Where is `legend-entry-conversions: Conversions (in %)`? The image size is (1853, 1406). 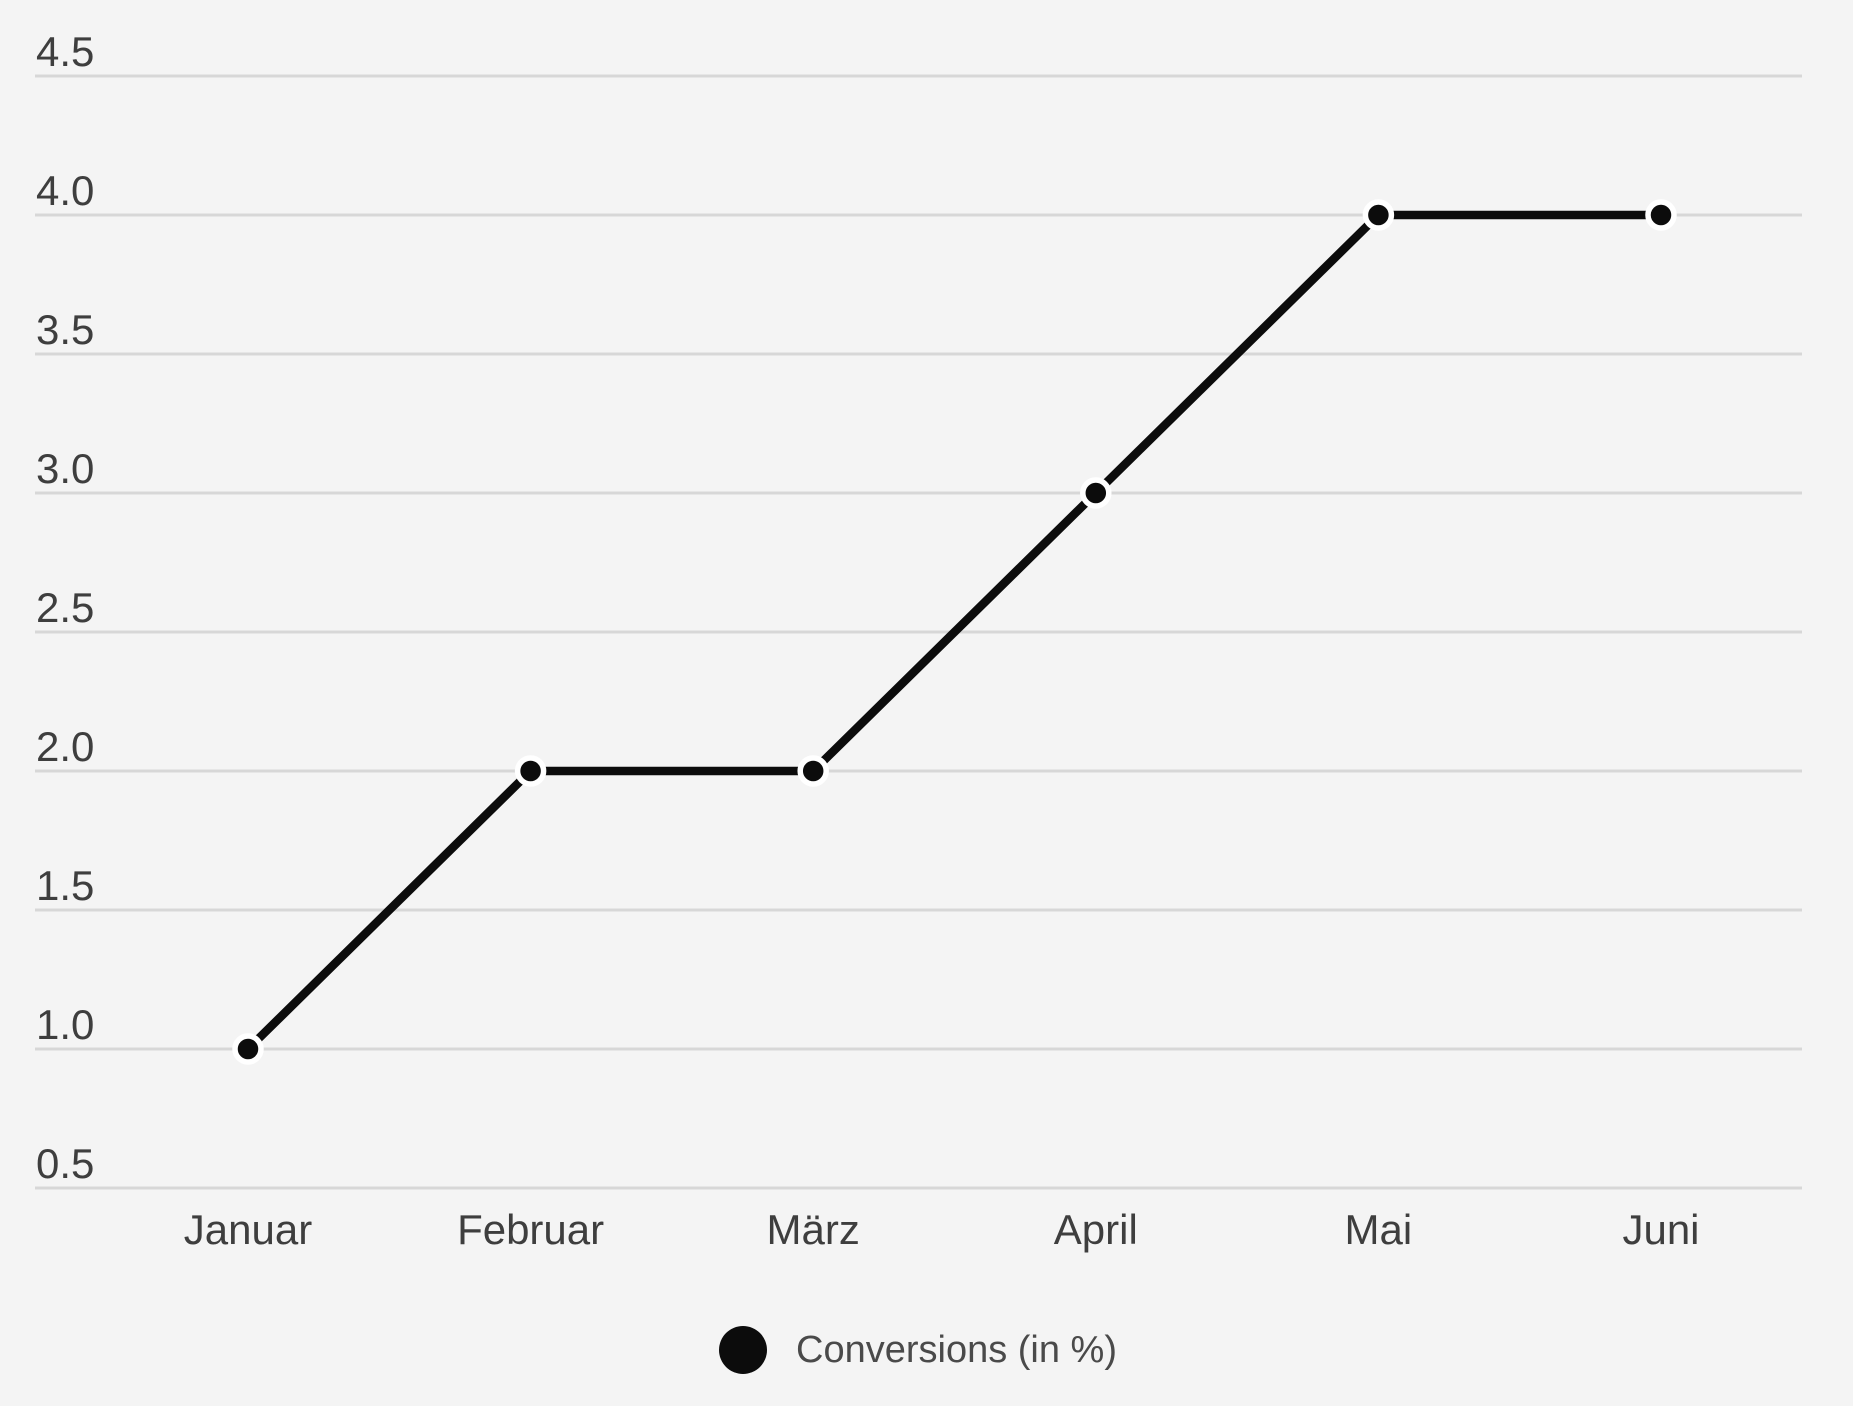
legend-entry-conversions: Conversions (in %) is located at coordinates (918, 1350).